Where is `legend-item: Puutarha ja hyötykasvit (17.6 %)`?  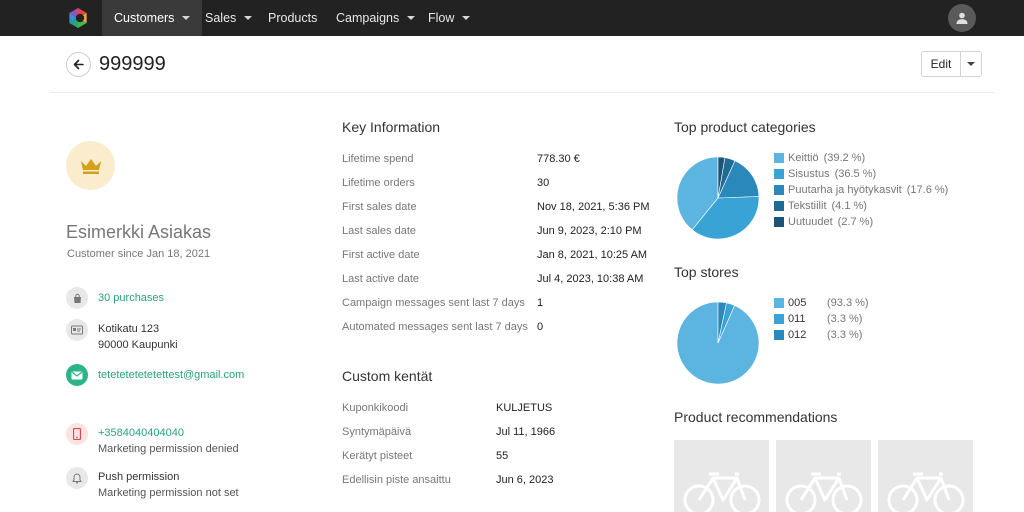
legend-item: Puutarha ja hyötykasvit (17.6 %) is located at coordinates (861, 190).